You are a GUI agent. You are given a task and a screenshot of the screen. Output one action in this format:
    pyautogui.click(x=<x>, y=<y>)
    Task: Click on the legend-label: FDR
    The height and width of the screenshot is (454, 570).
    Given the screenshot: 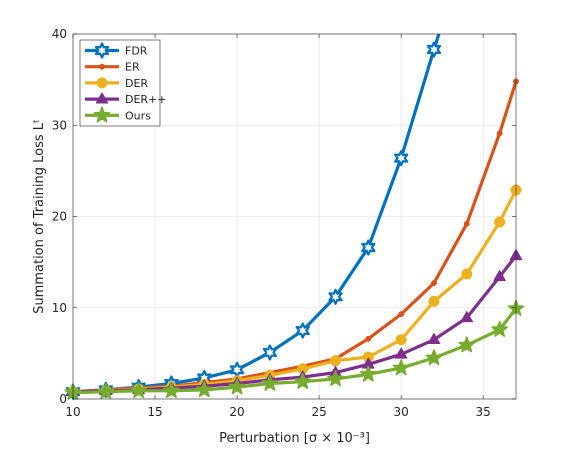 What is the action you would take?
    pyautogui.click(x=136, y=51)
    